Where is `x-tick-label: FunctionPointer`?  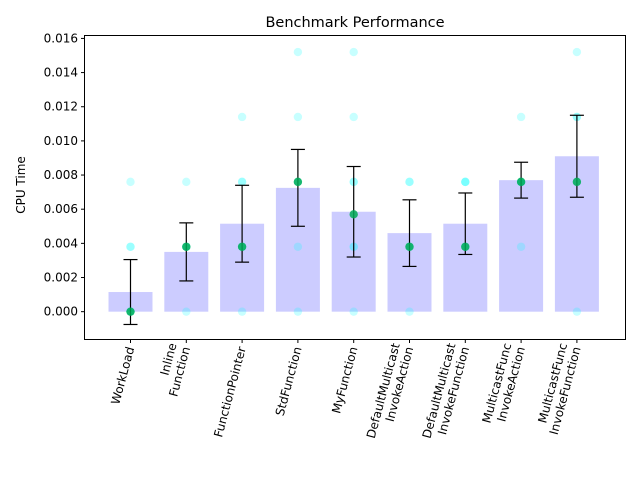
x-tick-label: FunctionPointer is located at coordinates (230, 392).